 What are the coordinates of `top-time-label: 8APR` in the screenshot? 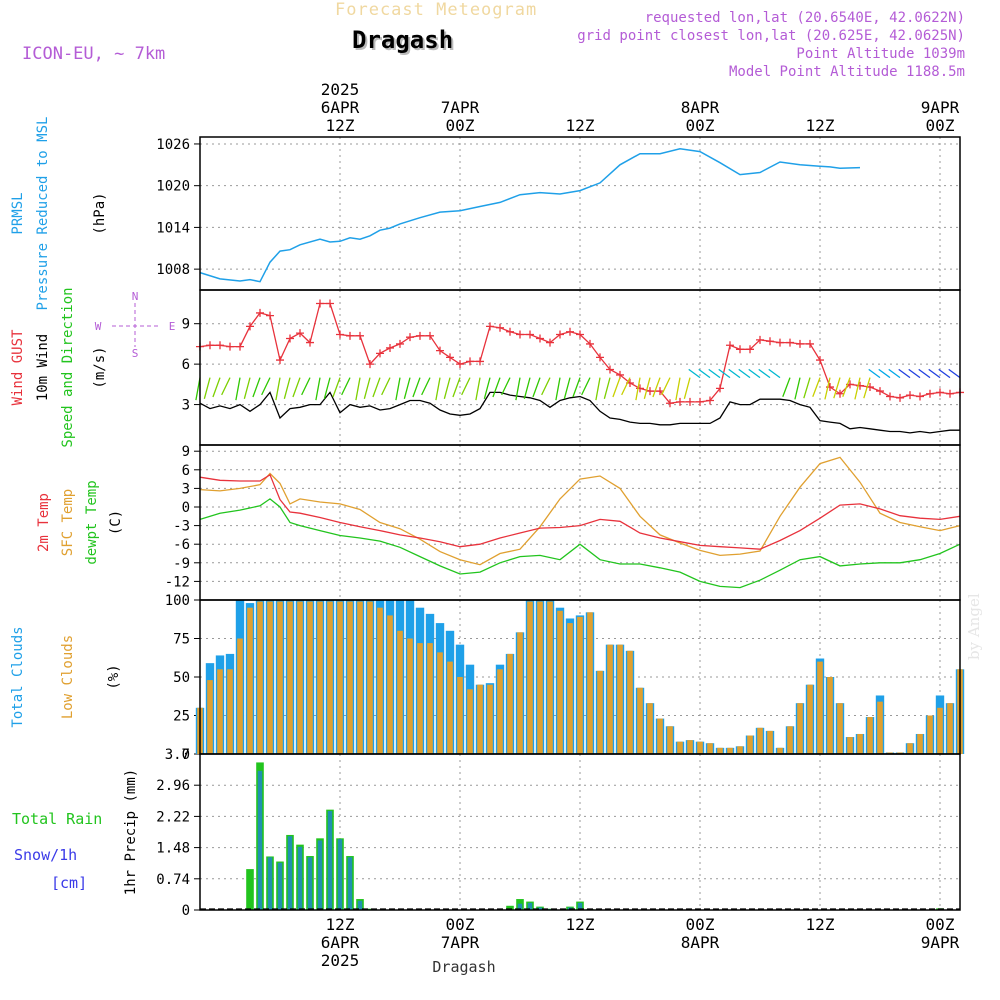 It's located at (700, 107).